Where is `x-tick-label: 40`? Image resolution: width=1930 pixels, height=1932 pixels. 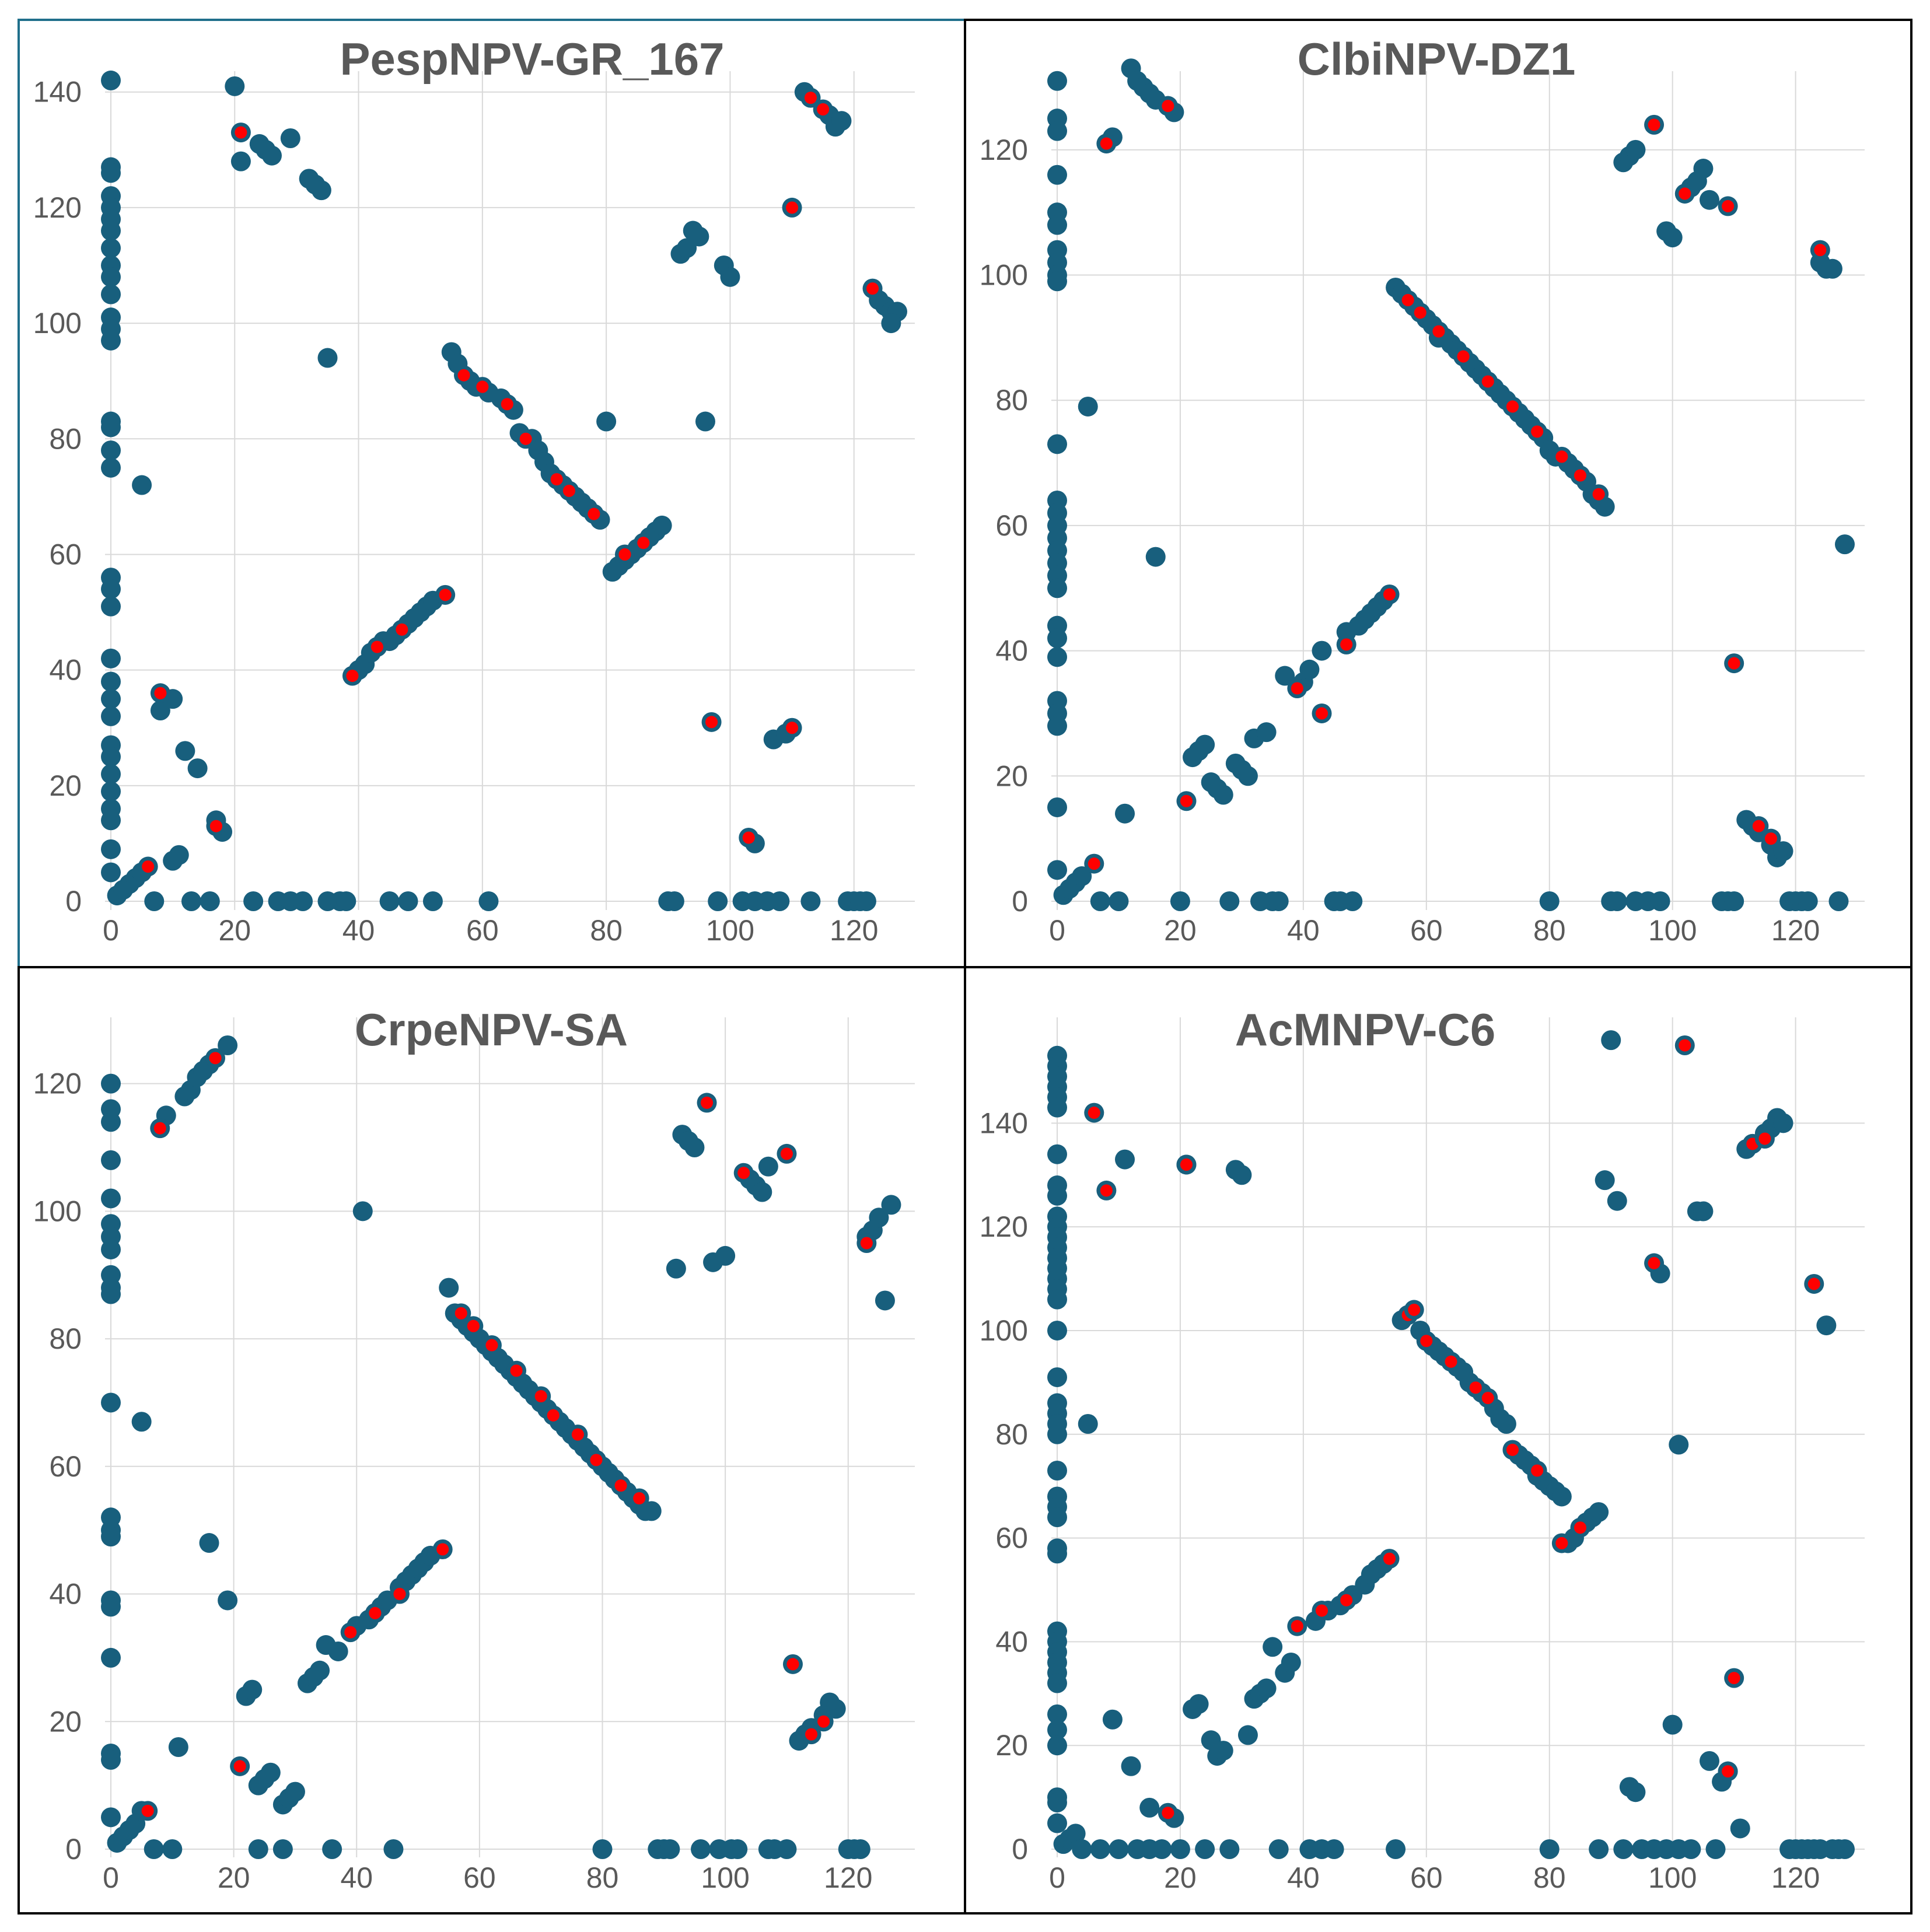 x-tick-label: 40 is located at coordinates (358, 930).